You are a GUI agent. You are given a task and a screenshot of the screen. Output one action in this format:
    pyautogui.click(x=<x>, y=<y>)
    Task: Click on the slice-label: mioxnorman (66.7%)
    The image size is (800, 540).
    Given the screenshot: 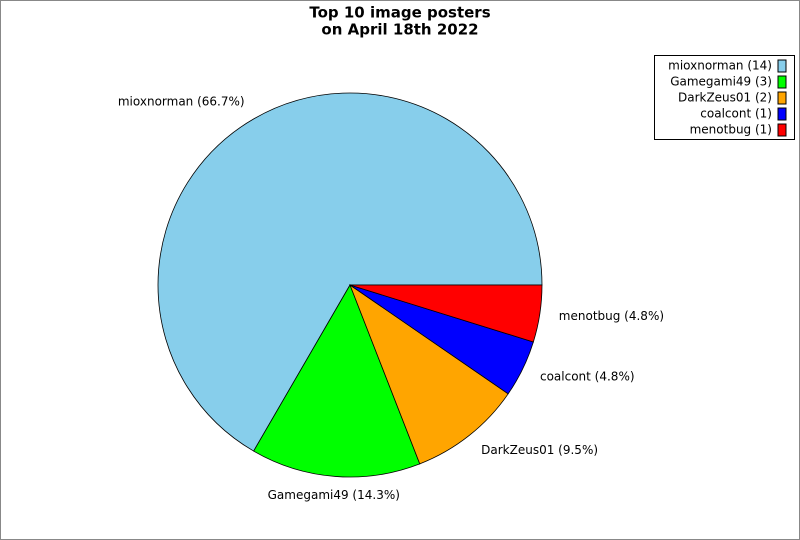 What is the action you would take?
    pyautogui.click(x=181, y=101)
    